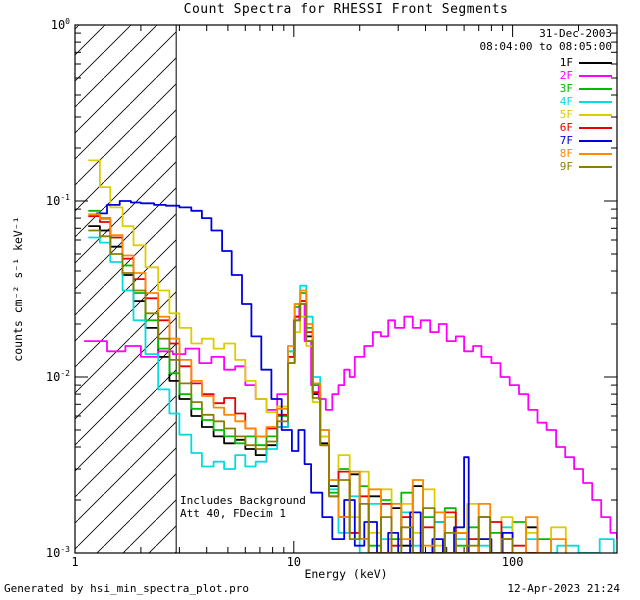 This screenshot has height=600, width=640. Describe the element at coordinates (566, 140) in the screenshot. I see `legend-label-7F: 7F` at that location.